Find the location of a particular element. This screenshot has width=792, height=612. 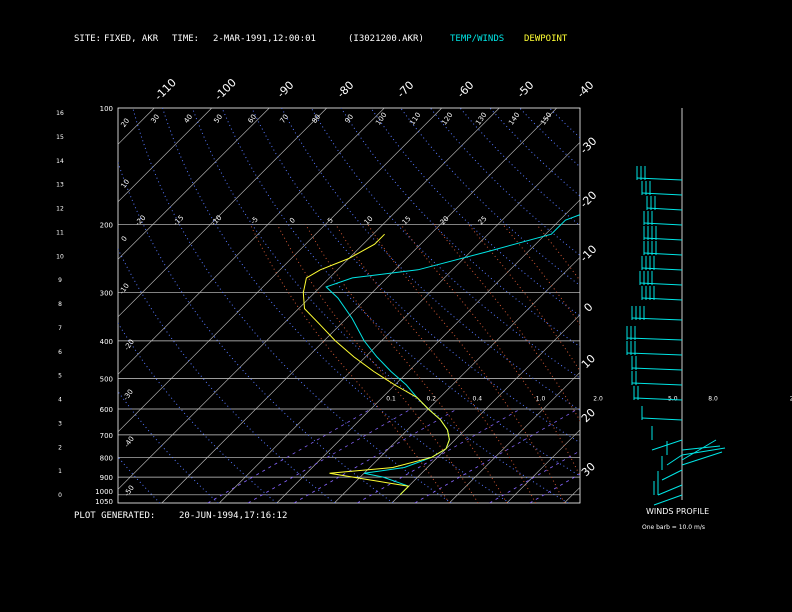

moist-adiabat-label: 25 is located at coordinates (483, 221).